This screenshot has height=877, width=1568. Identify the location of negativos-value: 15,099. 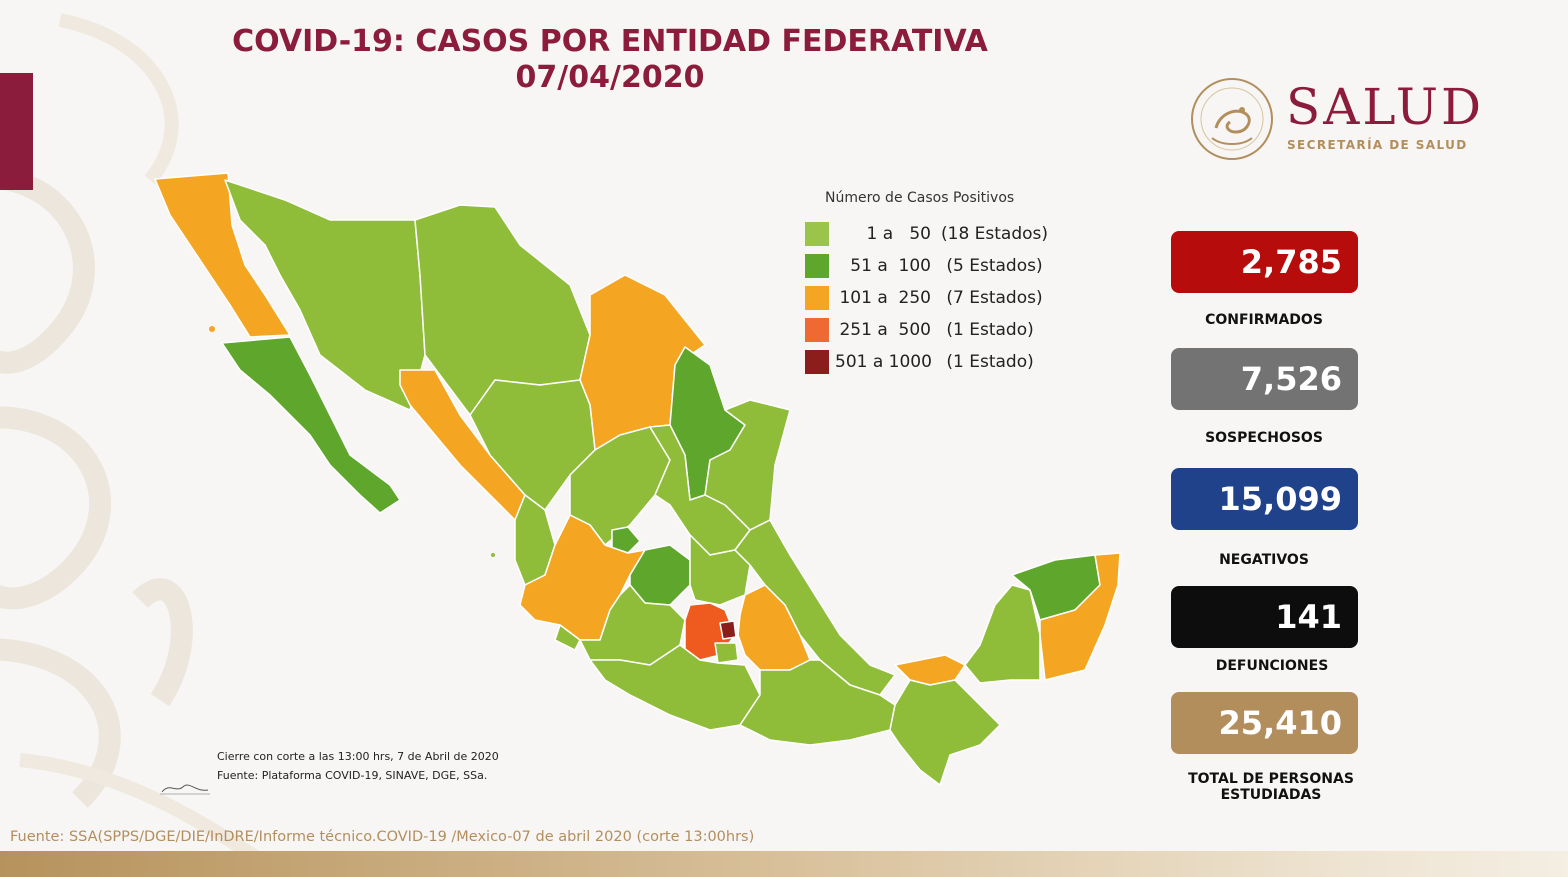
(1264, 499).